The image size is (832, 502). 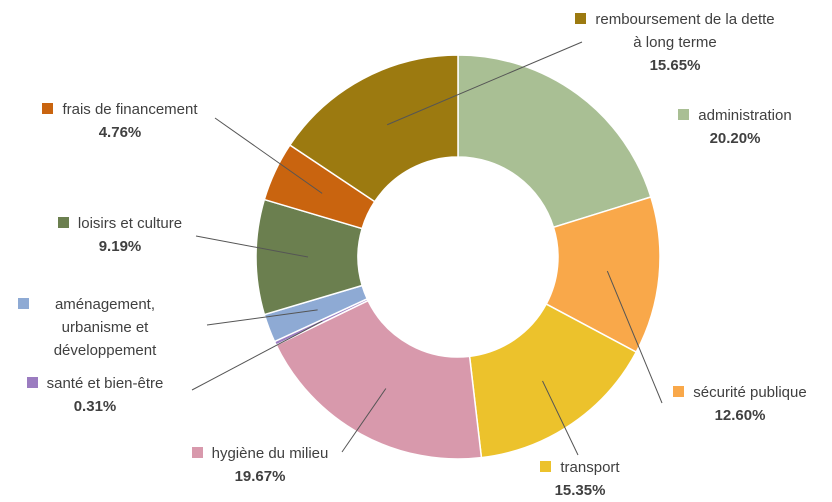 I want to click on slice-value: 4.76%, so click(x=120, y=132).